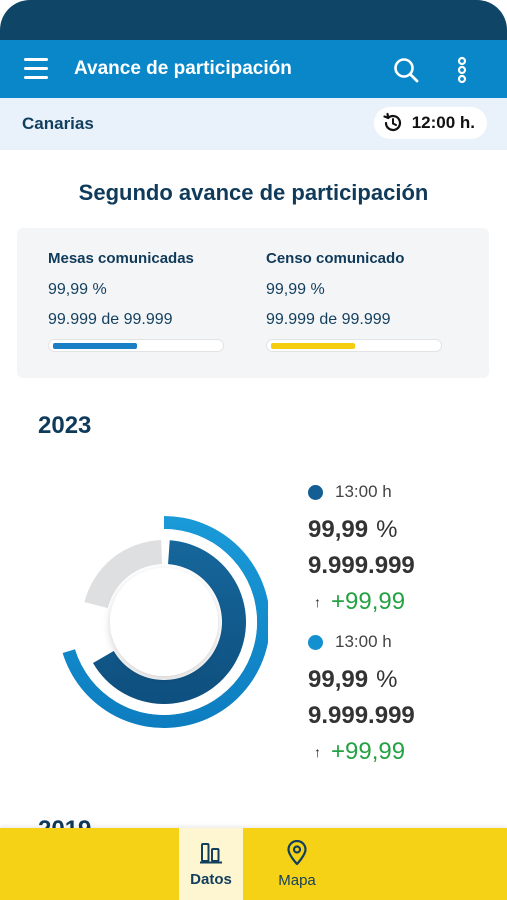 This screenshot has height=900, width=507. What do you see at coordinates (253, 124) in the screenshot?
I see `region-bar: Canarias 12:00 h.` at bounding box center [253, 124].